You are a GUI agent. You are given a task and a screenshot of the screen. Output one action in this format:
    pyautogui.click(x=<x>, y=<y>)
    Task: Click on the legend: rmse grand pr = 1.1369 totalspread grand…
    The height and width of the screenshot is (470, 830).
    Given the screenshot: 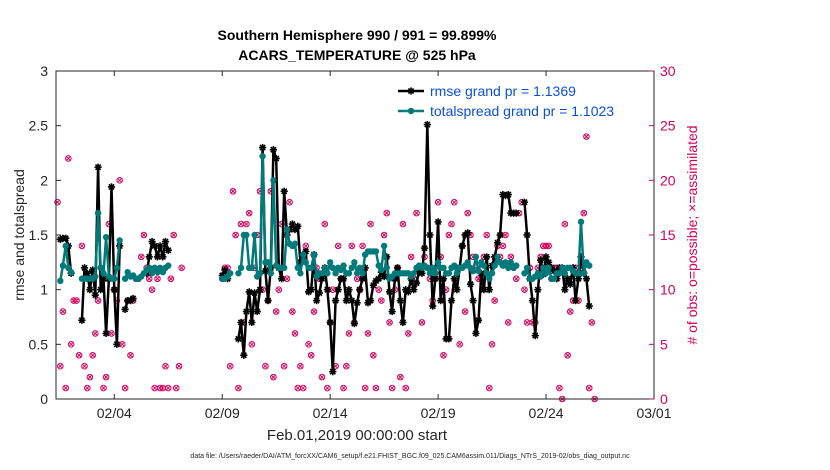 What is the action you would take?
    pyautogui.click(x=506, y=101)
    